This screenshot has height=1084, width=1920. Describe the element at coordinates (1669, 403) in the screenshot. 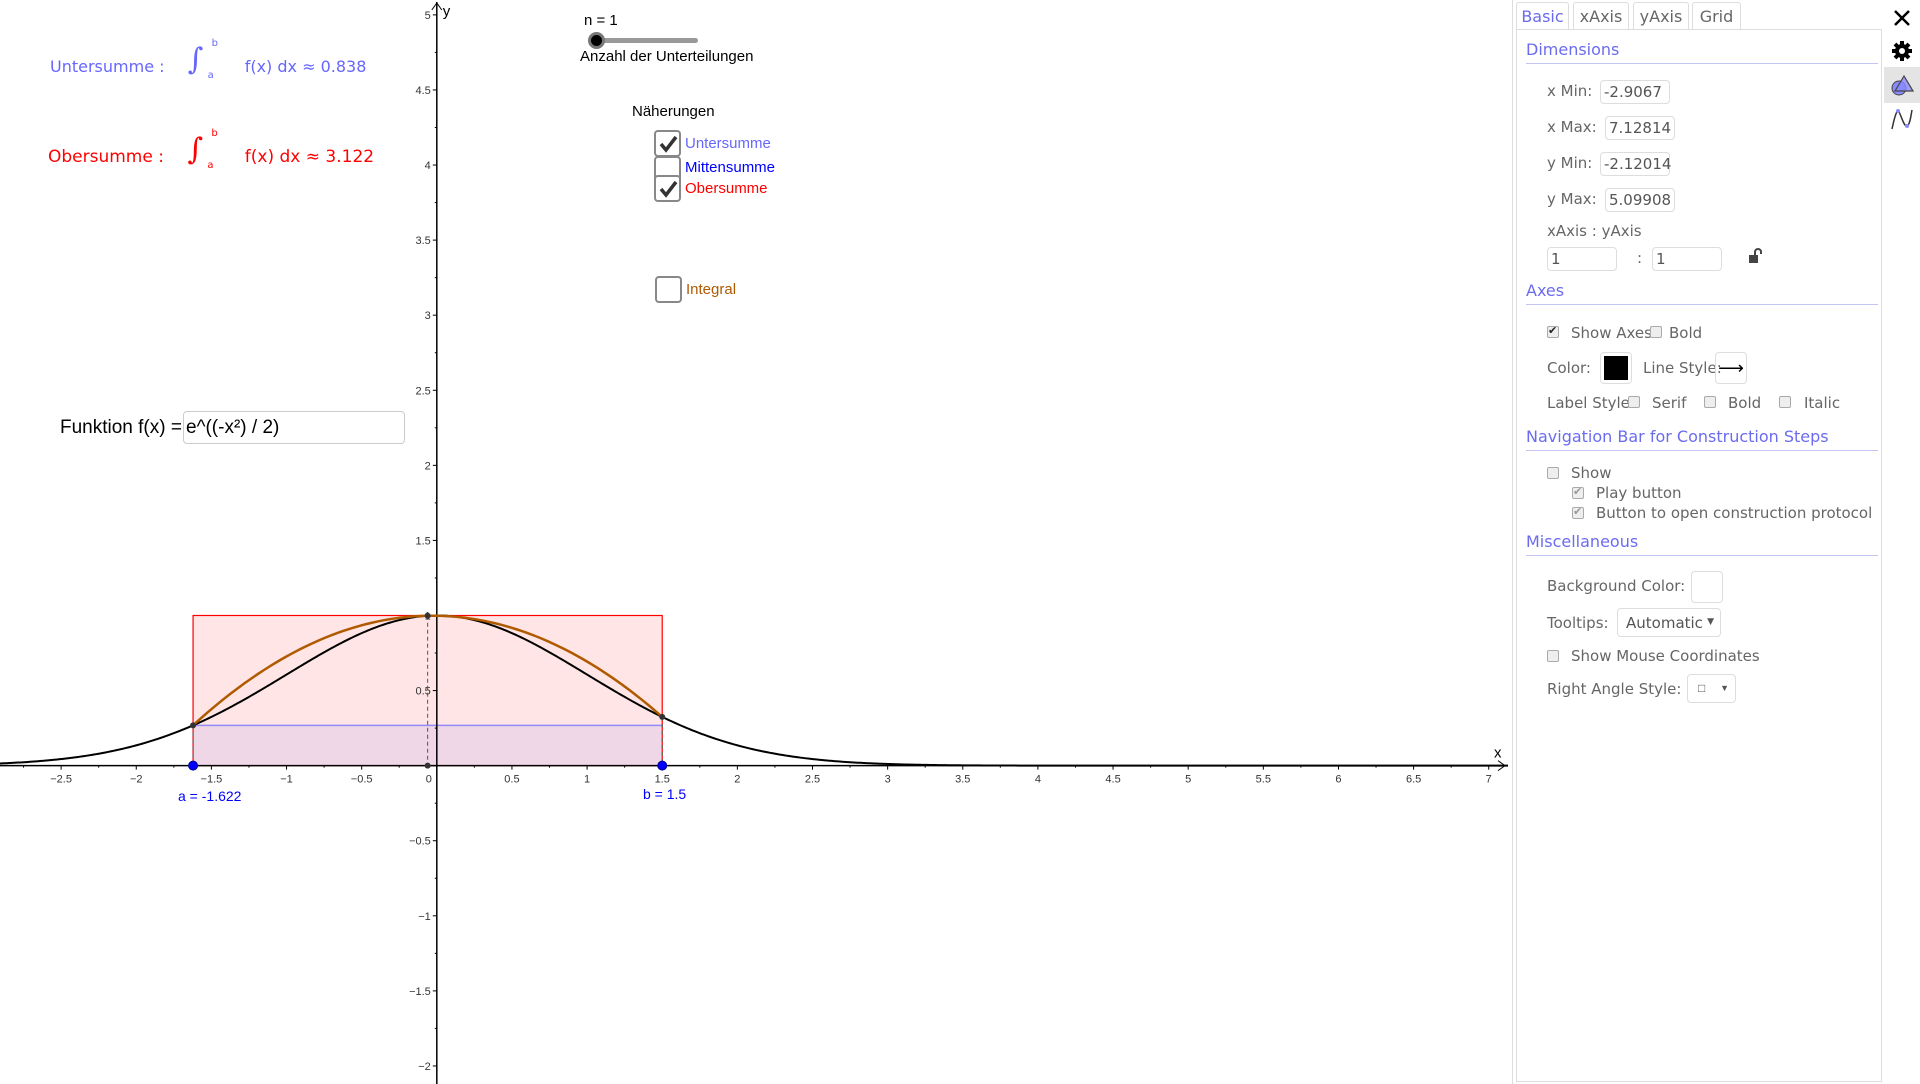

I see `serif-label: Serif` at that location.